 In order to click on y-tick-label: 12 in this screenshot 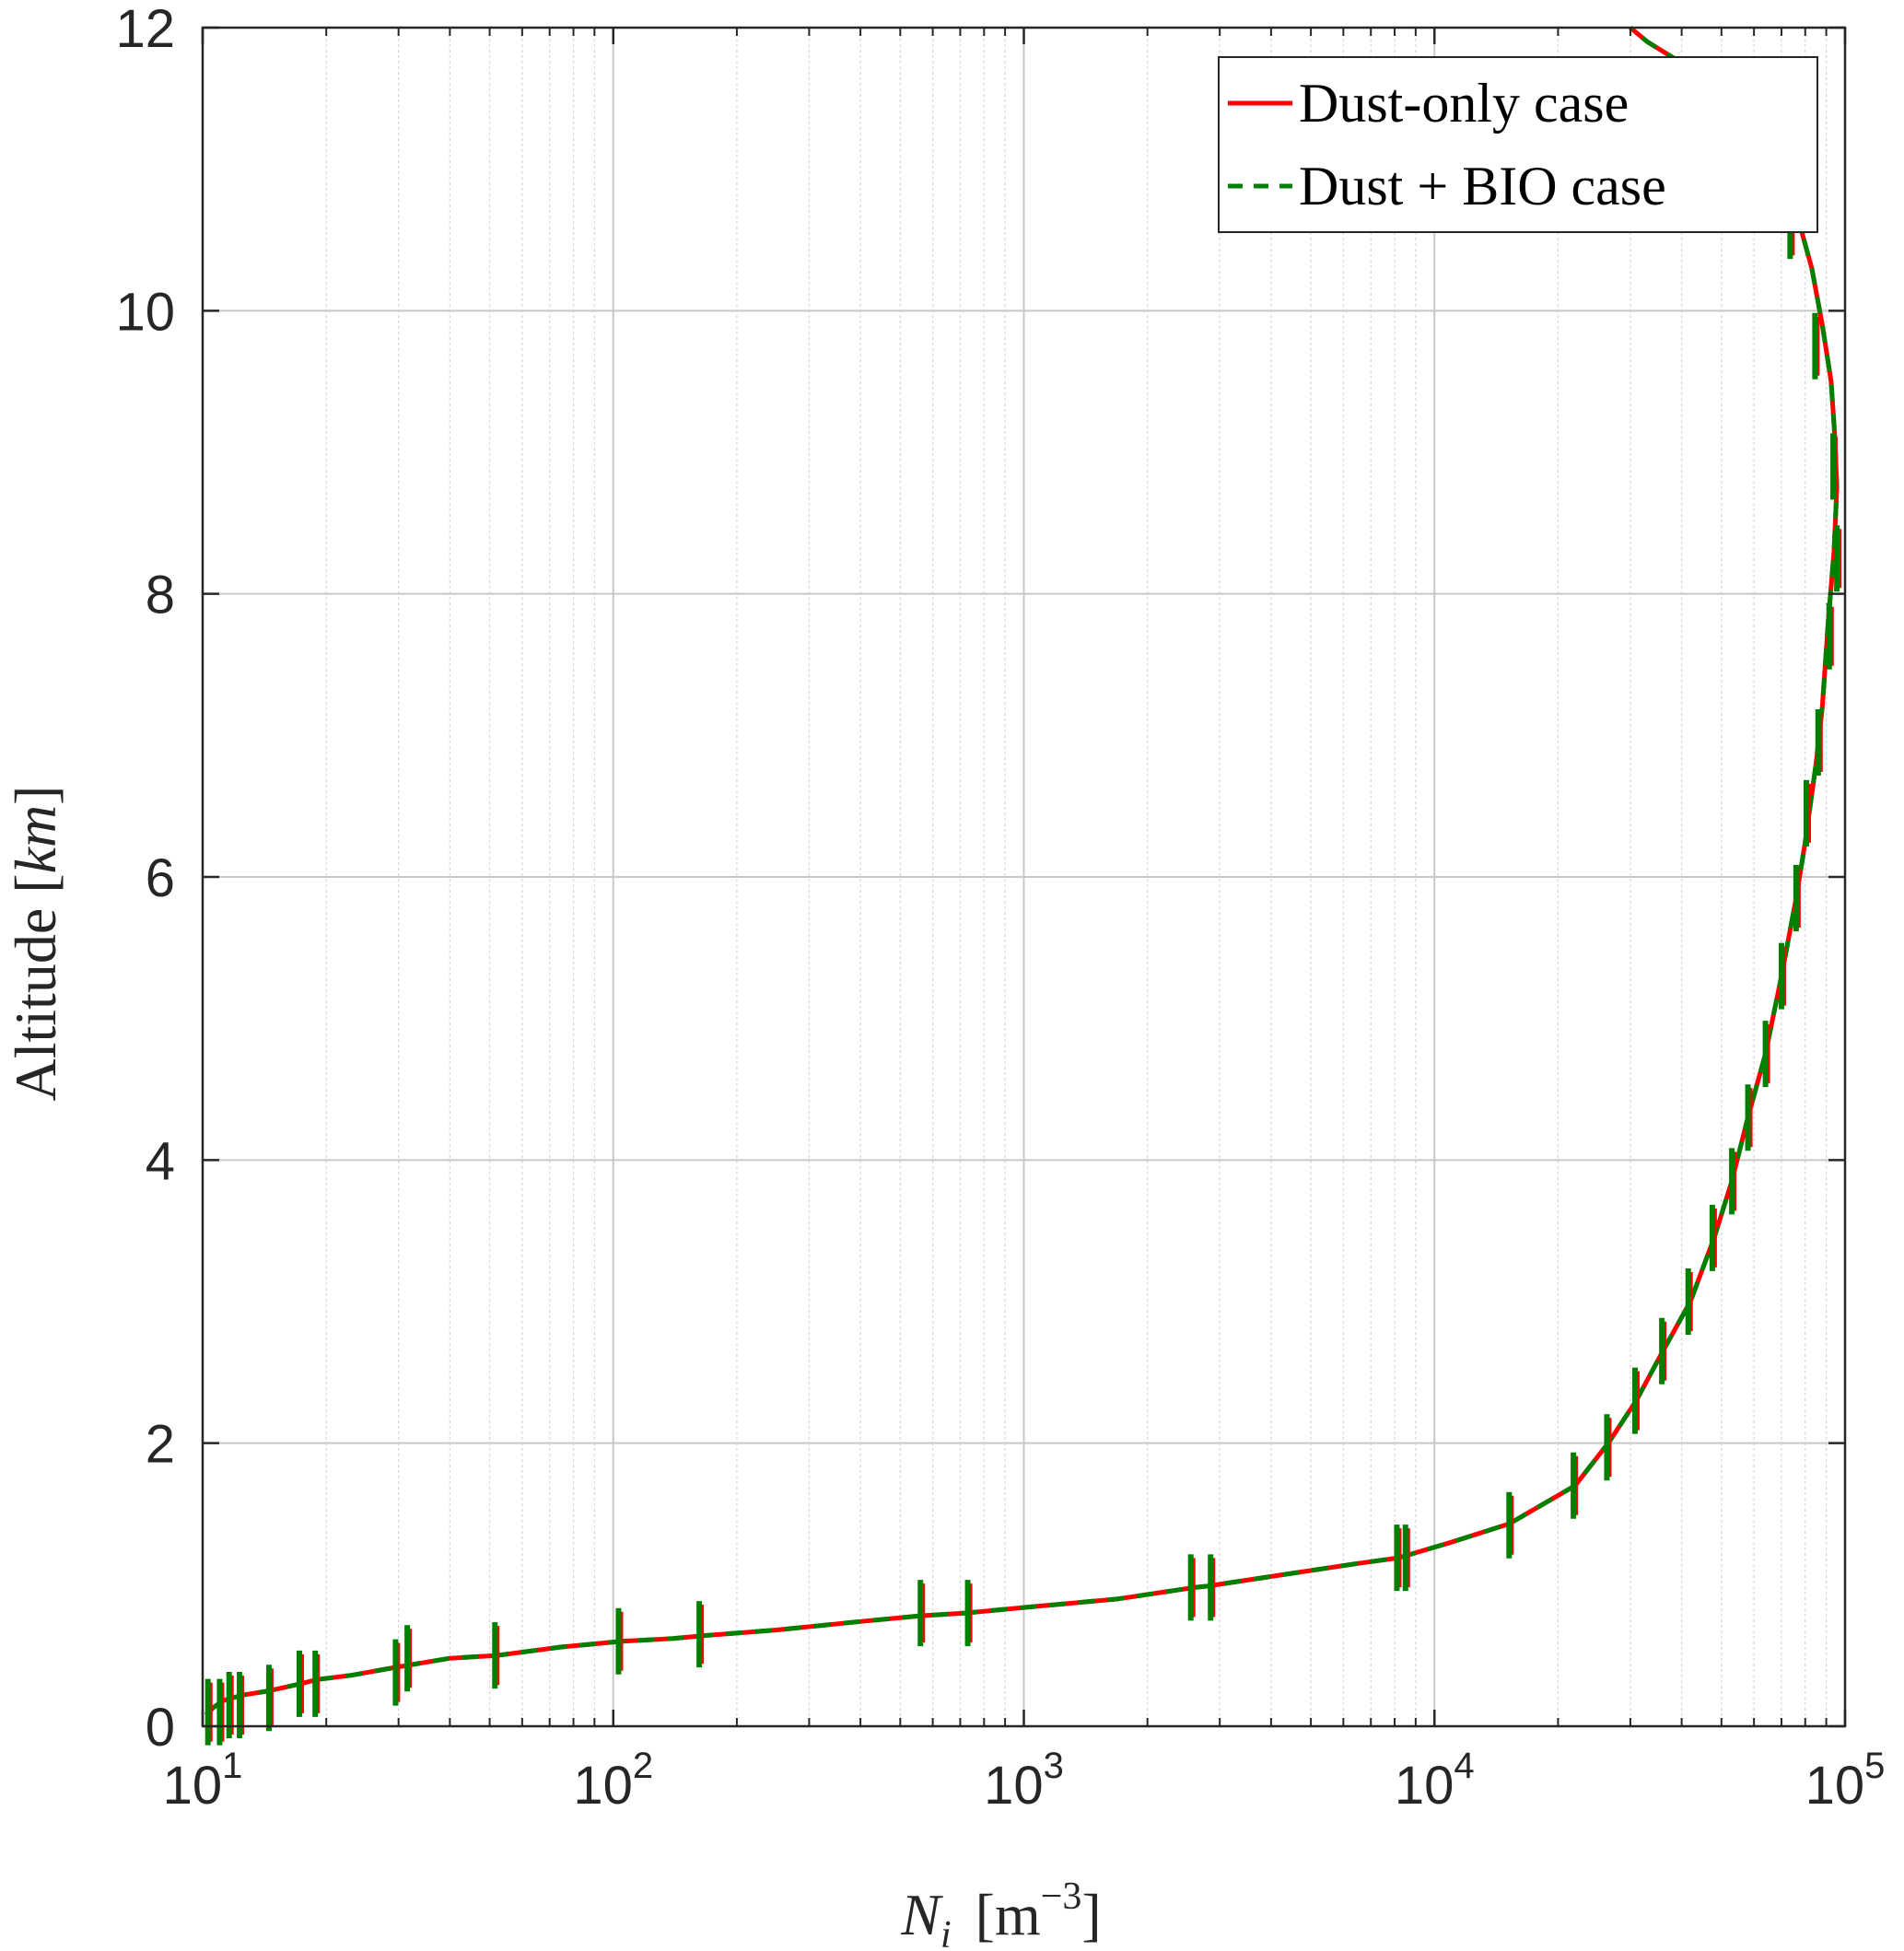, I will do `click(145, 30)`.